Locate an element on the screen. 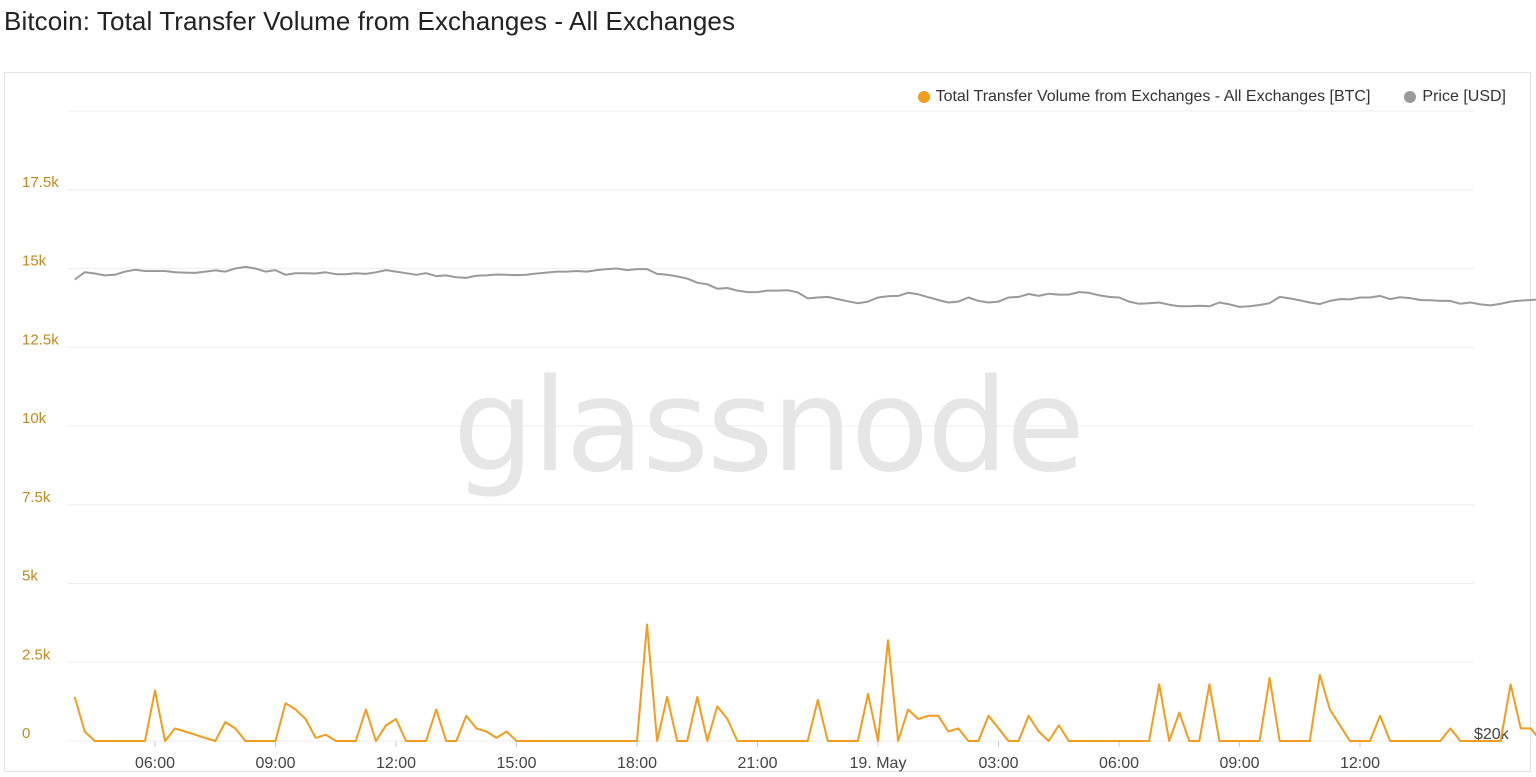 Image resolution: width=1536 pixels, height=777 pixels. legend-item-price: Price [USD] is located at coordinates (1455, 97).